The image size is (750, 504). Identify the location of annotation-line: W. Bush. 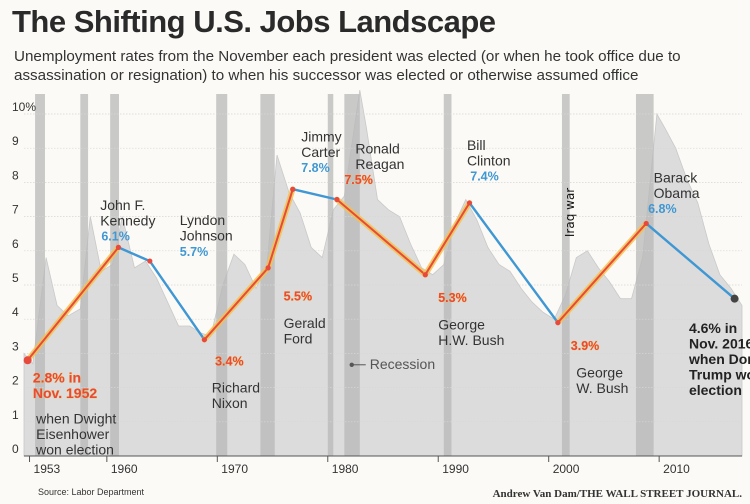
(602, 388).